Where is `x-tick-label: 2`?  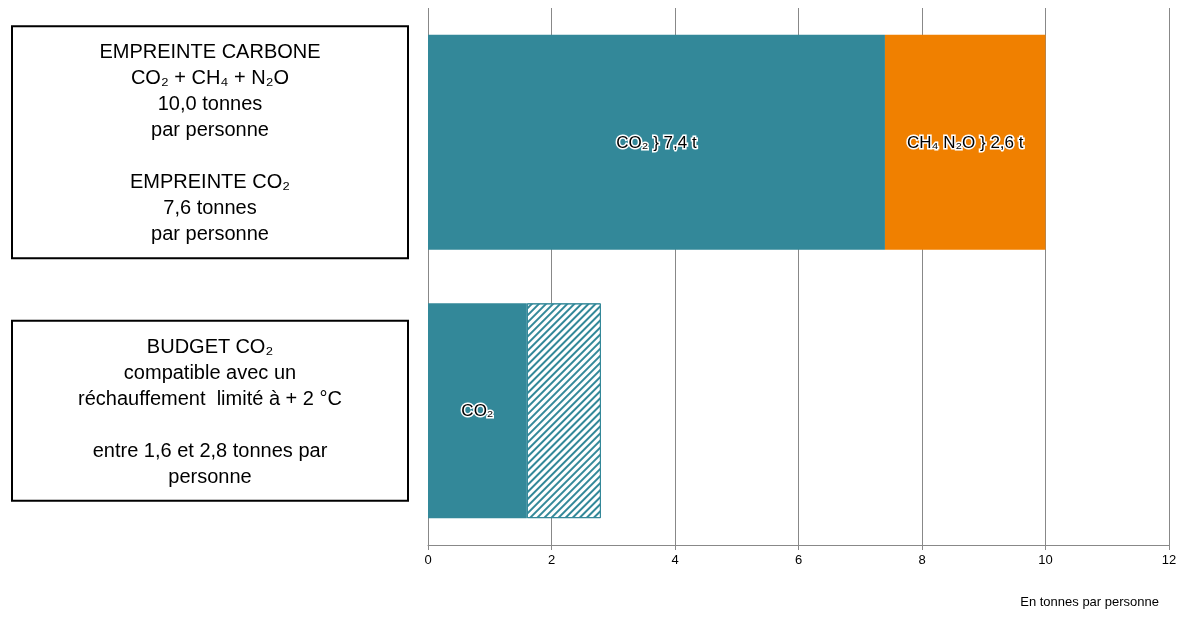 x-tick-label: 2 is located at coordinates (551, 559).